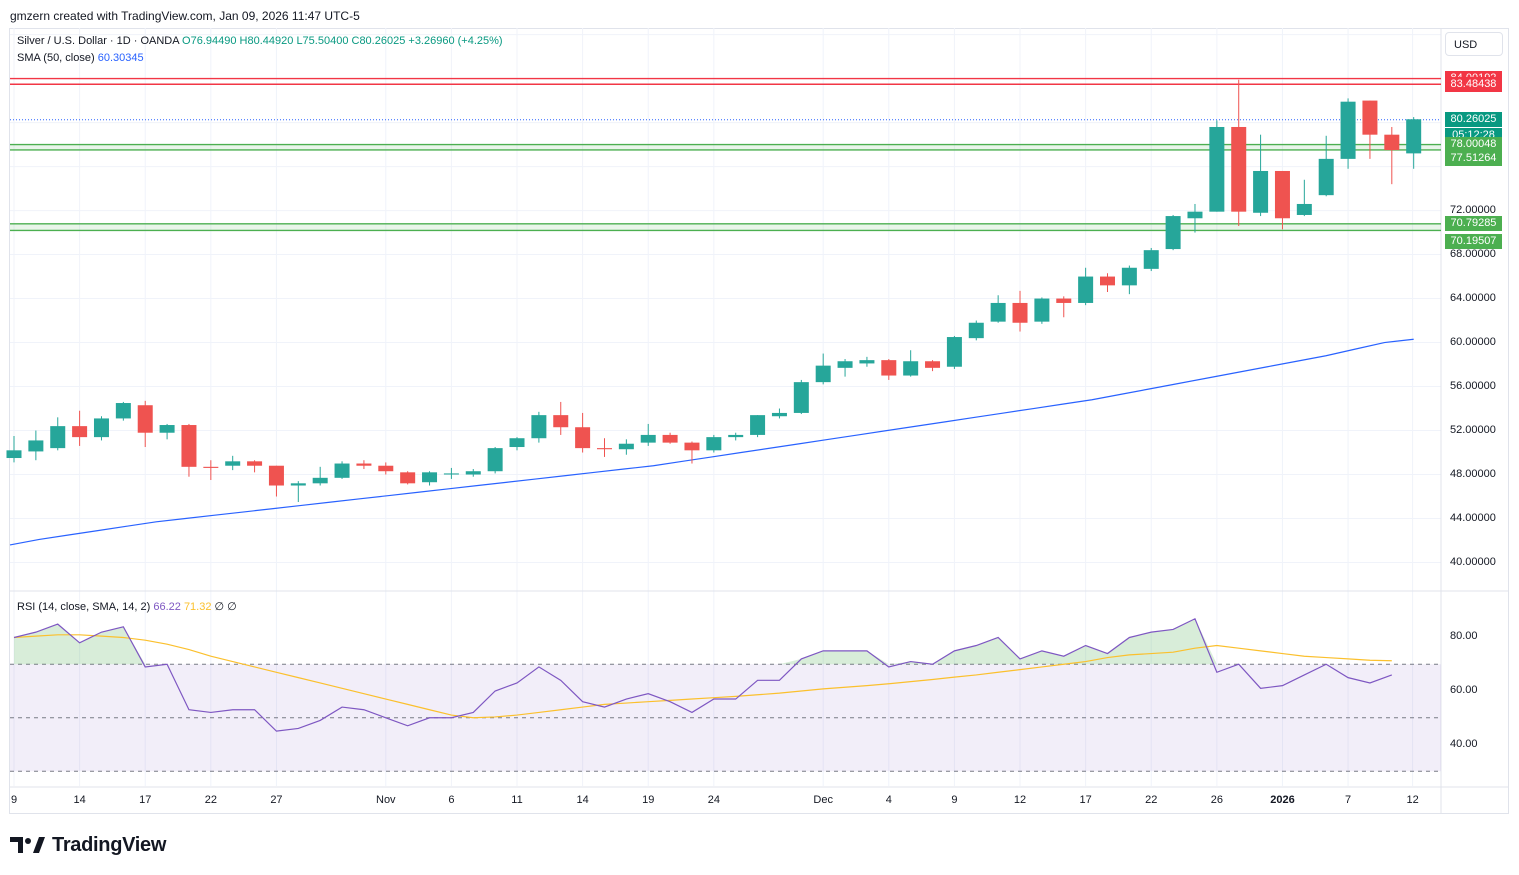 Image resolution: width=1519 pixels, height=875 pixels. Describe the element at coordinates (109, 844) in the screenshot. I see `tradingview-brand: TradingView` at that location.